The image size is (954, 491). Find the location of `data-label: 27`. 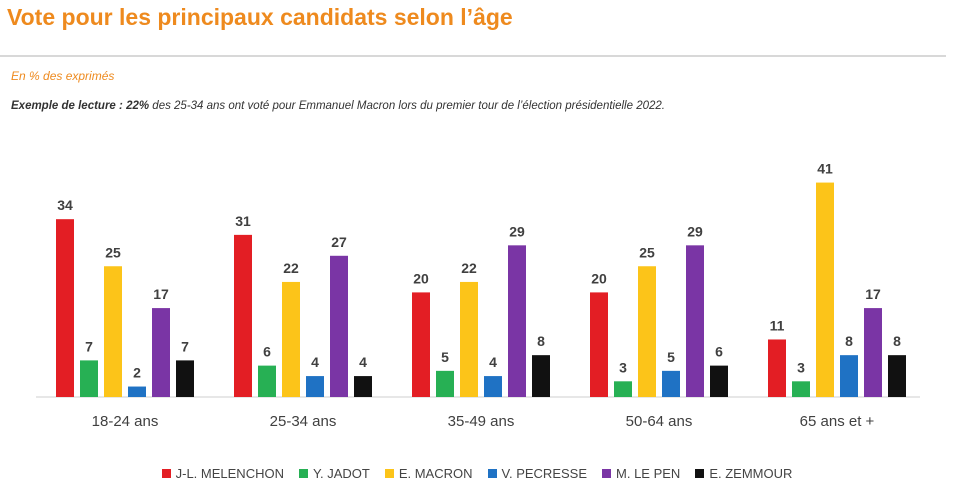

data-label: 27 is located at coordinates (339, 242).